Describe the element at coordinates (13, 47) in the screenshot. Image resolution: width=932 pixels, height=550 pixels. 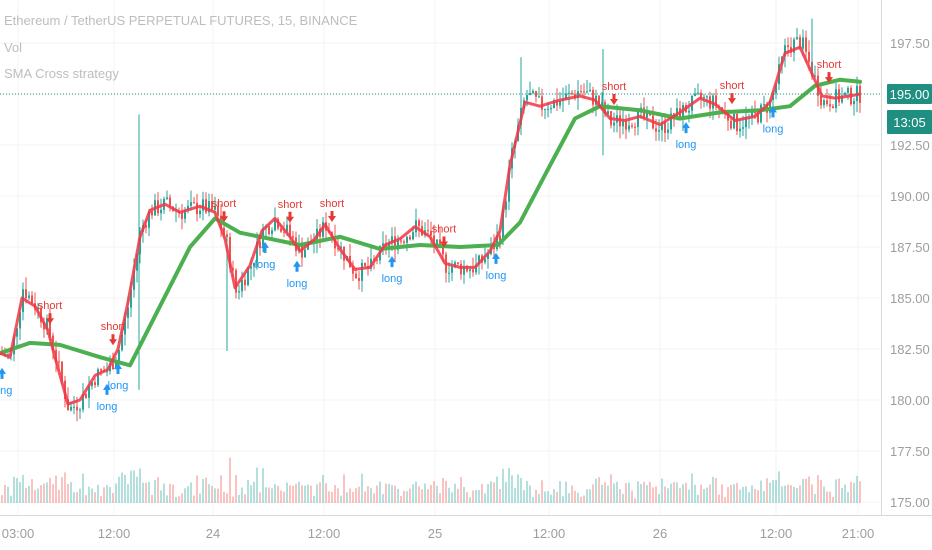
I see `volume-legend: Vol` at that location.